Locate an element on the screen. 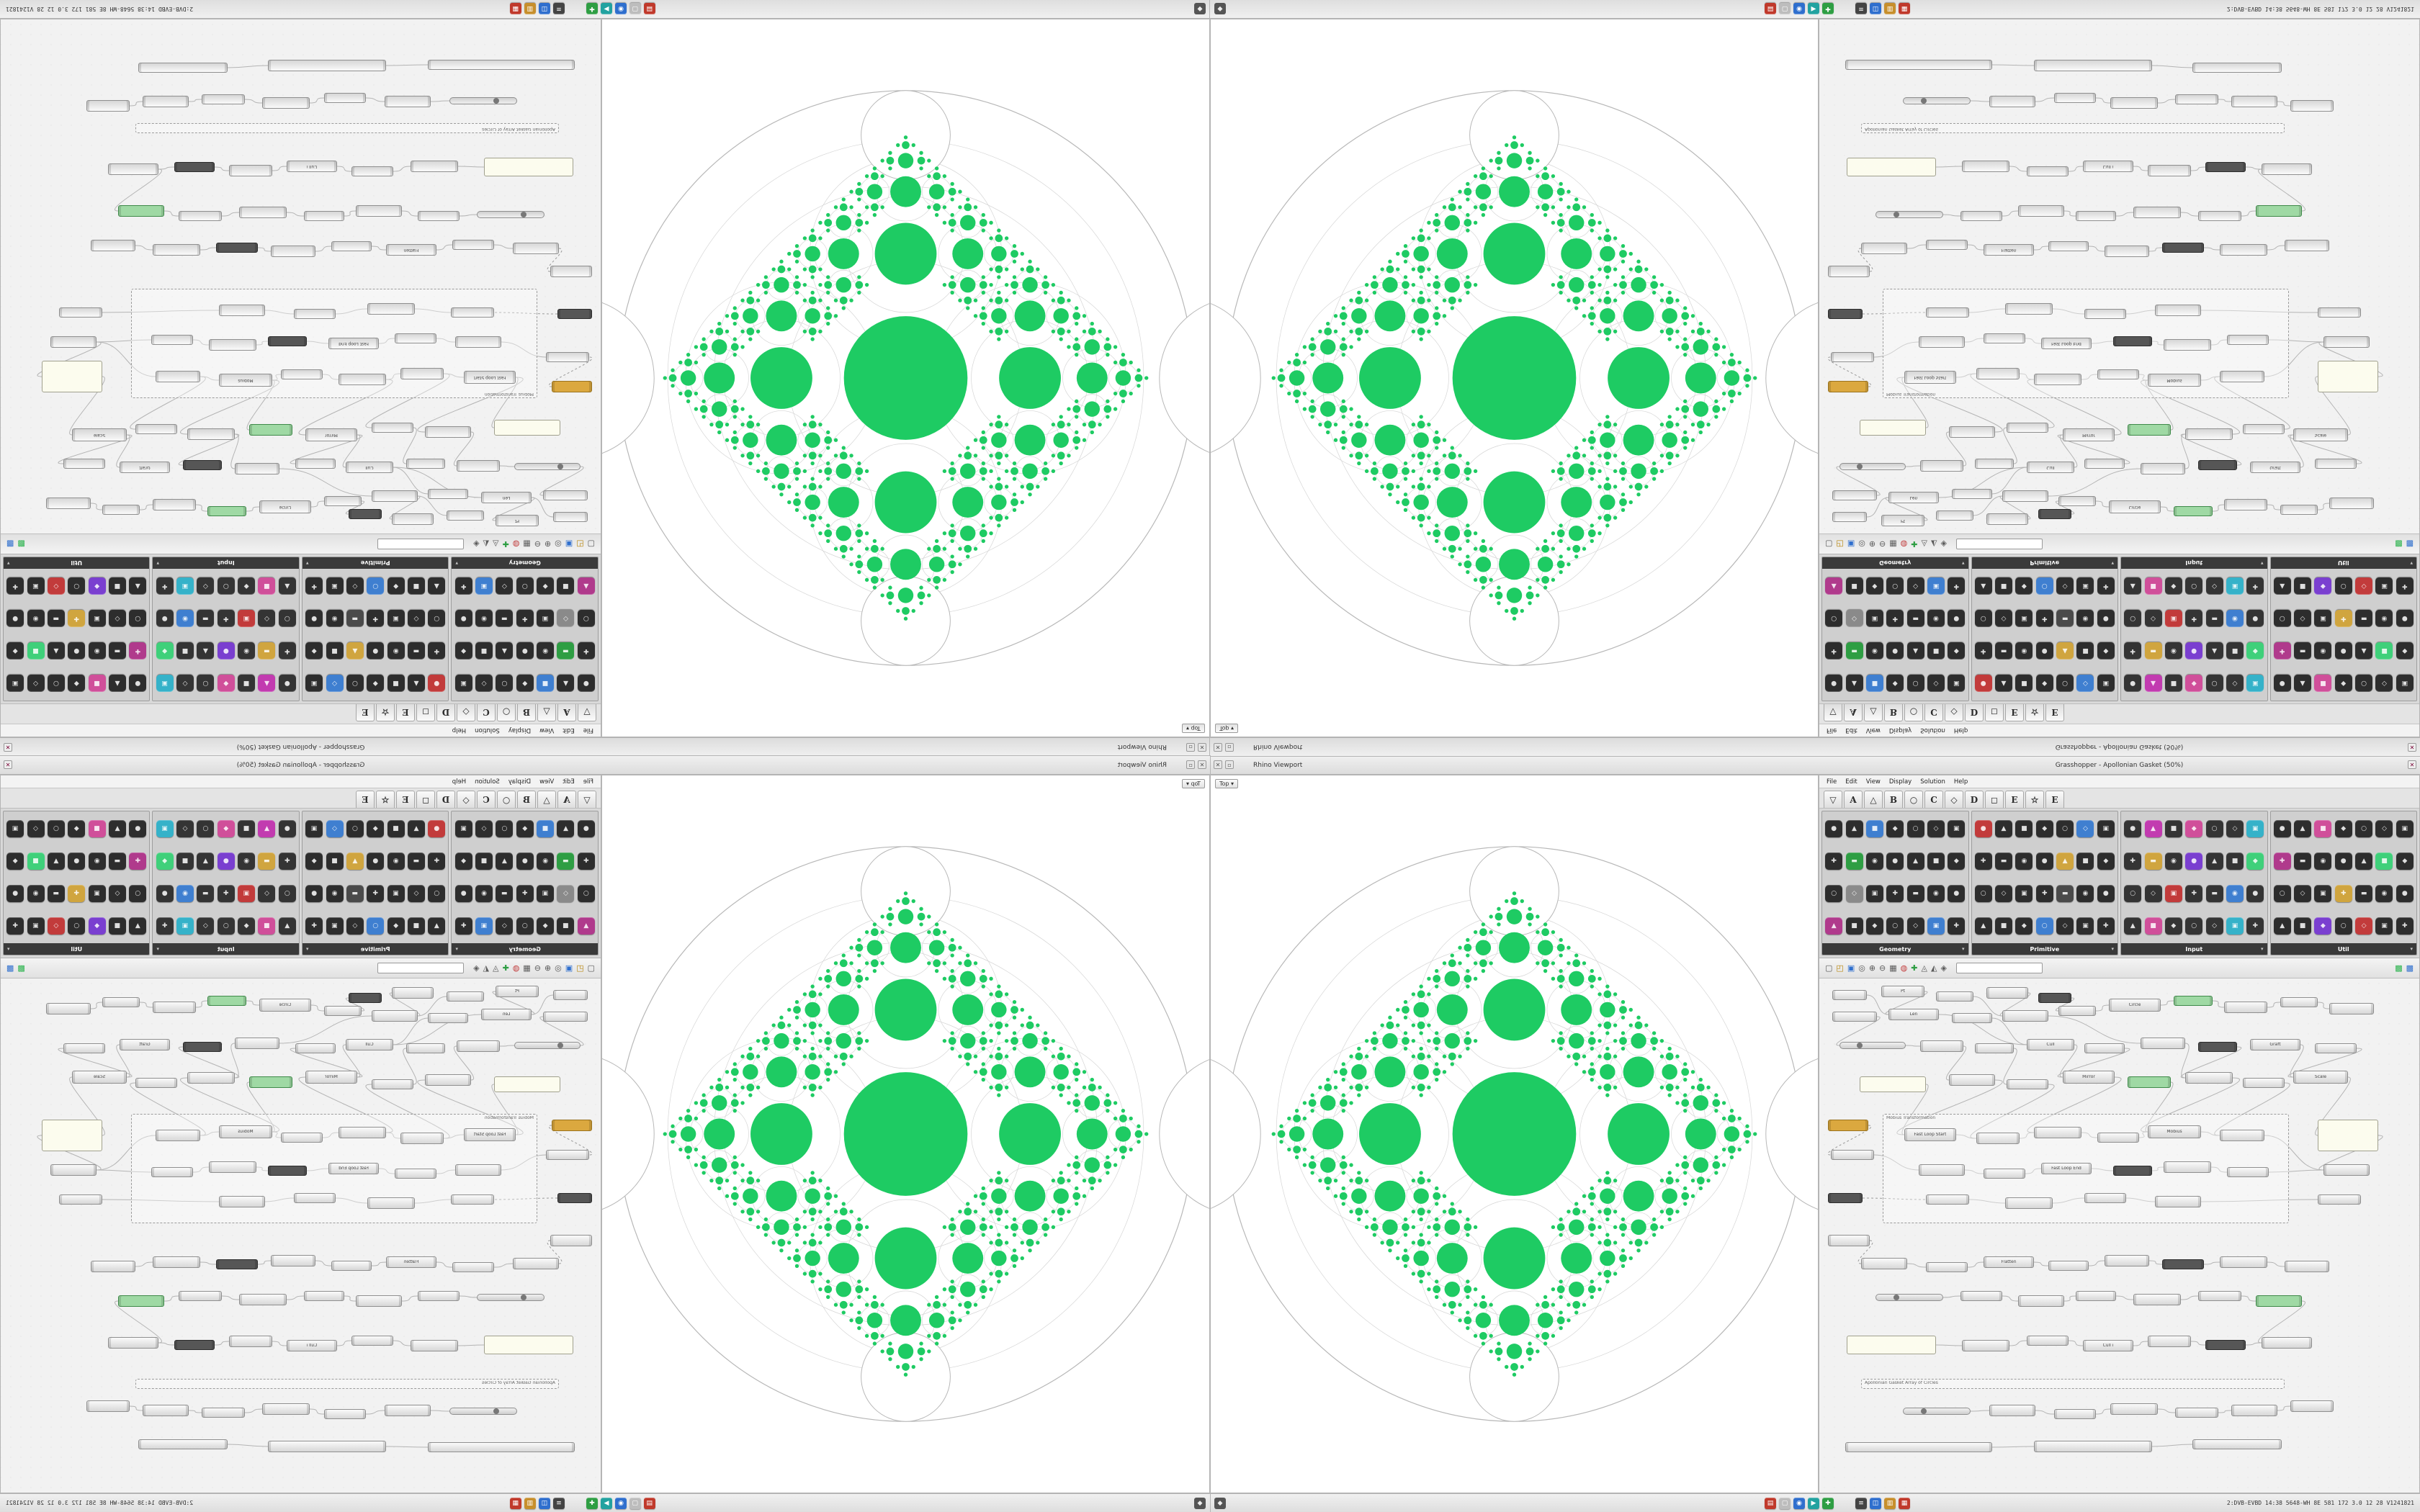 The width and height of the screenshot is (2420, 1512). menu-help: Help is located at coordinates (1960, 730).